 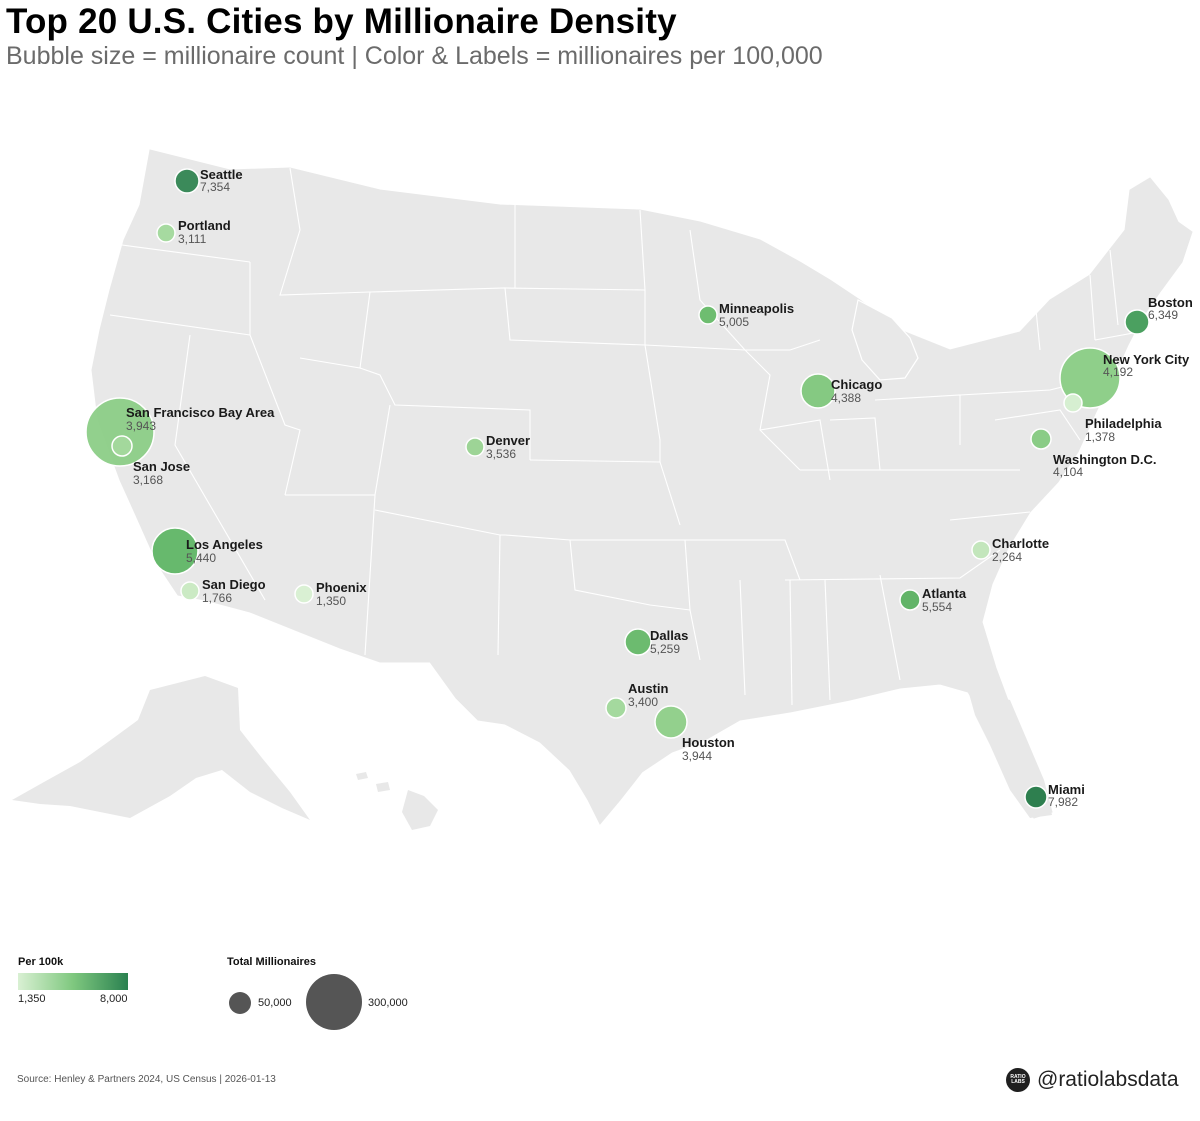 What do you see at coordinates (200, 412) in the screenshot?
I see `label-san-francisco-bay-area: San Francisco Bay Area` at bounding box center [200, 412].